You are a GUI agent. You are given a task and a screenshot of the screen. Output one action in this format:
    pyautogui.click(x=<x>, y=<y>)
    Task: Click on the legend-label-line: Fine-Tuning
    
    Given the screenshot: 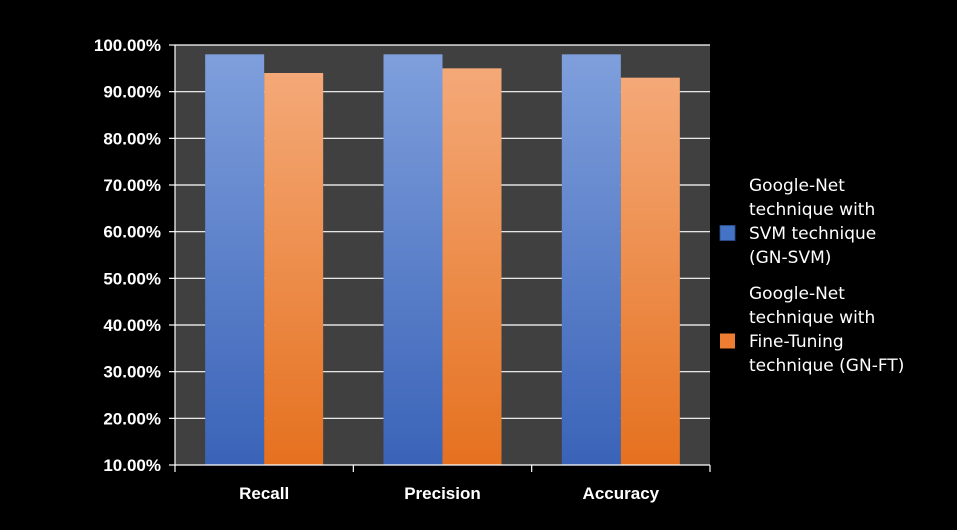 What is the action you would take?
    pyautogui.click(x=796, y=342)
    